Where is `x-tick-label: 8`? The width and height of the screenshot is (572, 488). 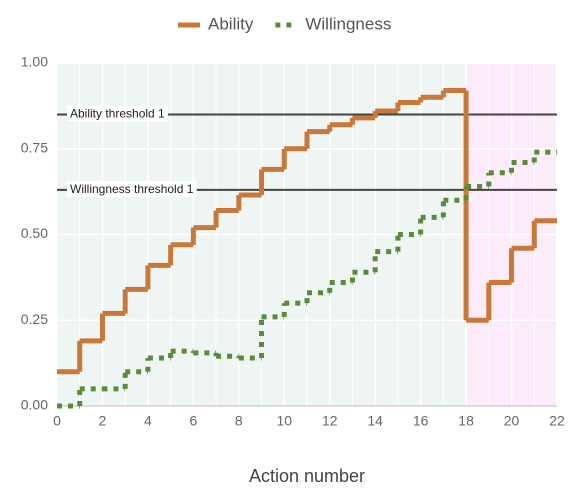
x-tick-label: 8 is located at coordinates (239, 421).